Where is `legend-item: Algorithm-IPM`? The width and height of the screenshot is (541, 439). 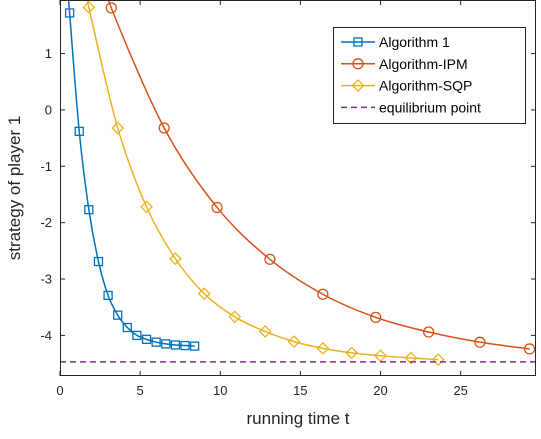
legend-item: Algorithm-IPM is located at coordinates (404, 64).